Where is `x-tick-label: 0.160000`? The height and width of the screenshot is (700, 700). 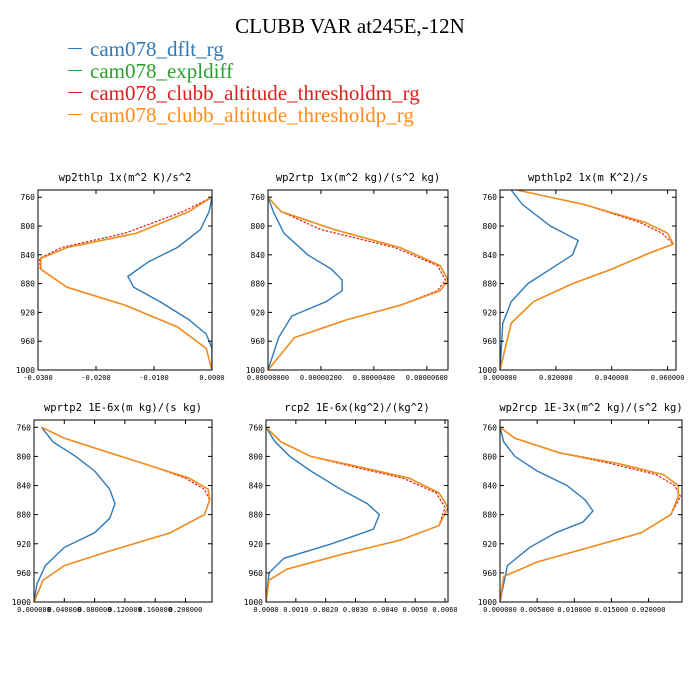 x-tick-label: 0.160000 is located at coordinates (155, 610).